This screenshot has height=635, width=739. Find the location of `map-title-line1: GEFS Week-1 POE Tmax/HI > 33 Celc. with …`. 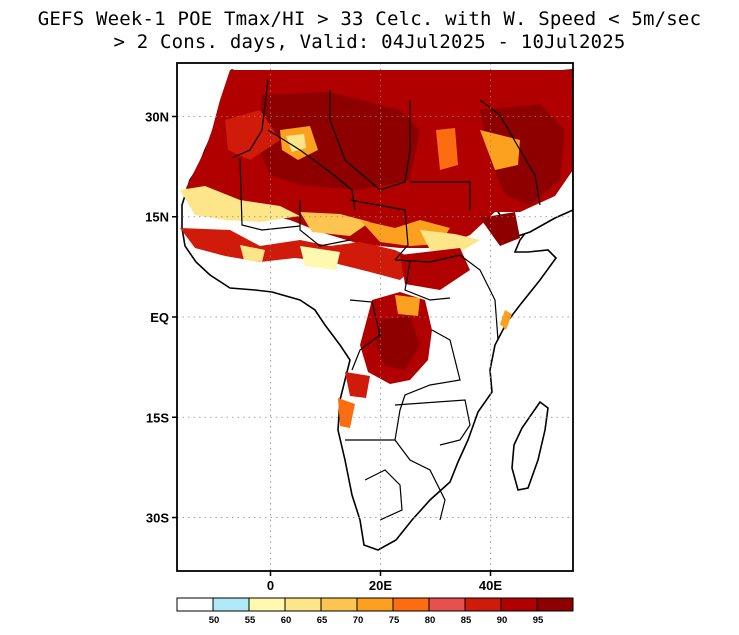

map-title-line1: GEFS Week-1 POE Tmax/HI > 33 Celc. with … is located at coordinates (369, 19).